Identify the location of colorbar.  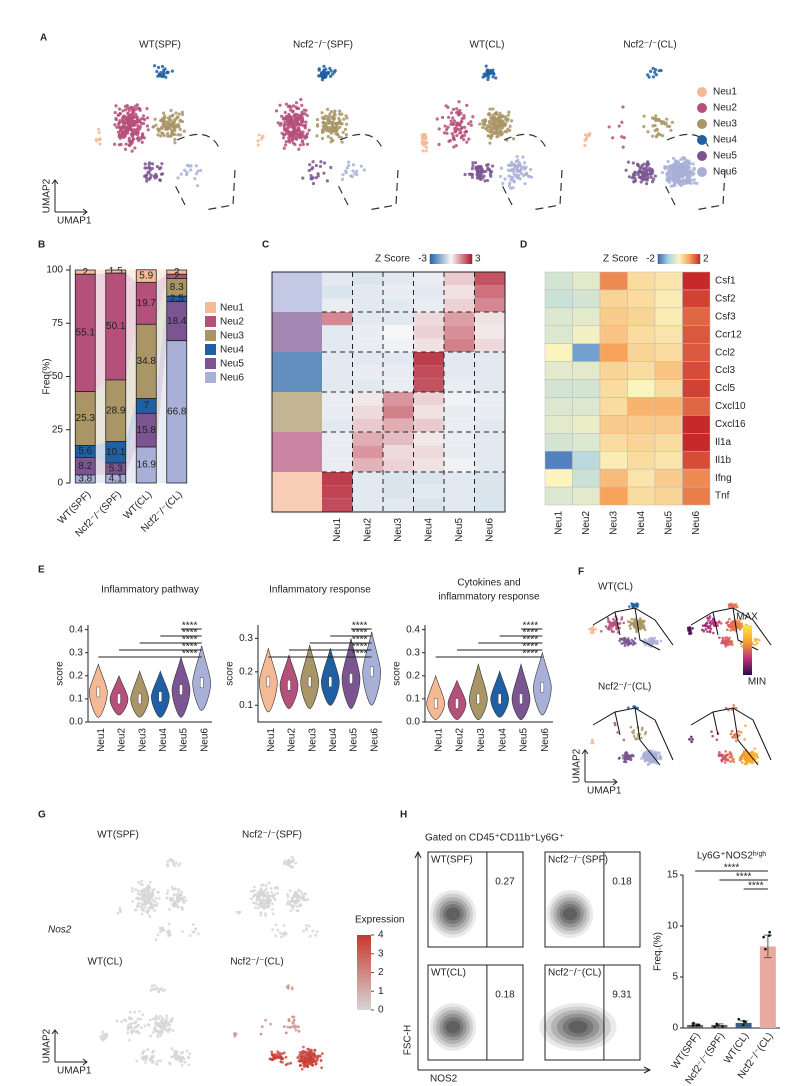
(364, 972).